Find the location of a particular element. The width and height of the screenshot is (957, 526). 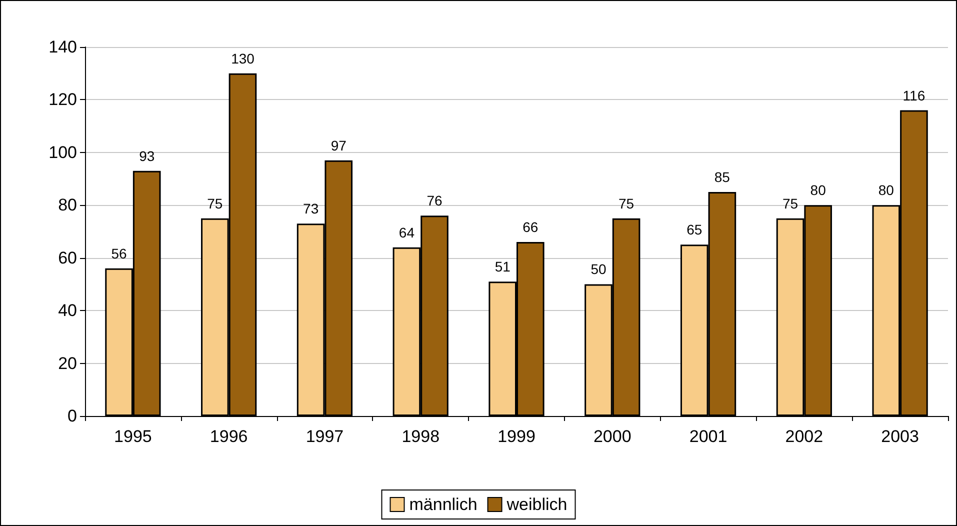

x-tick-label: 1995 is located at coordinates (133, 436).